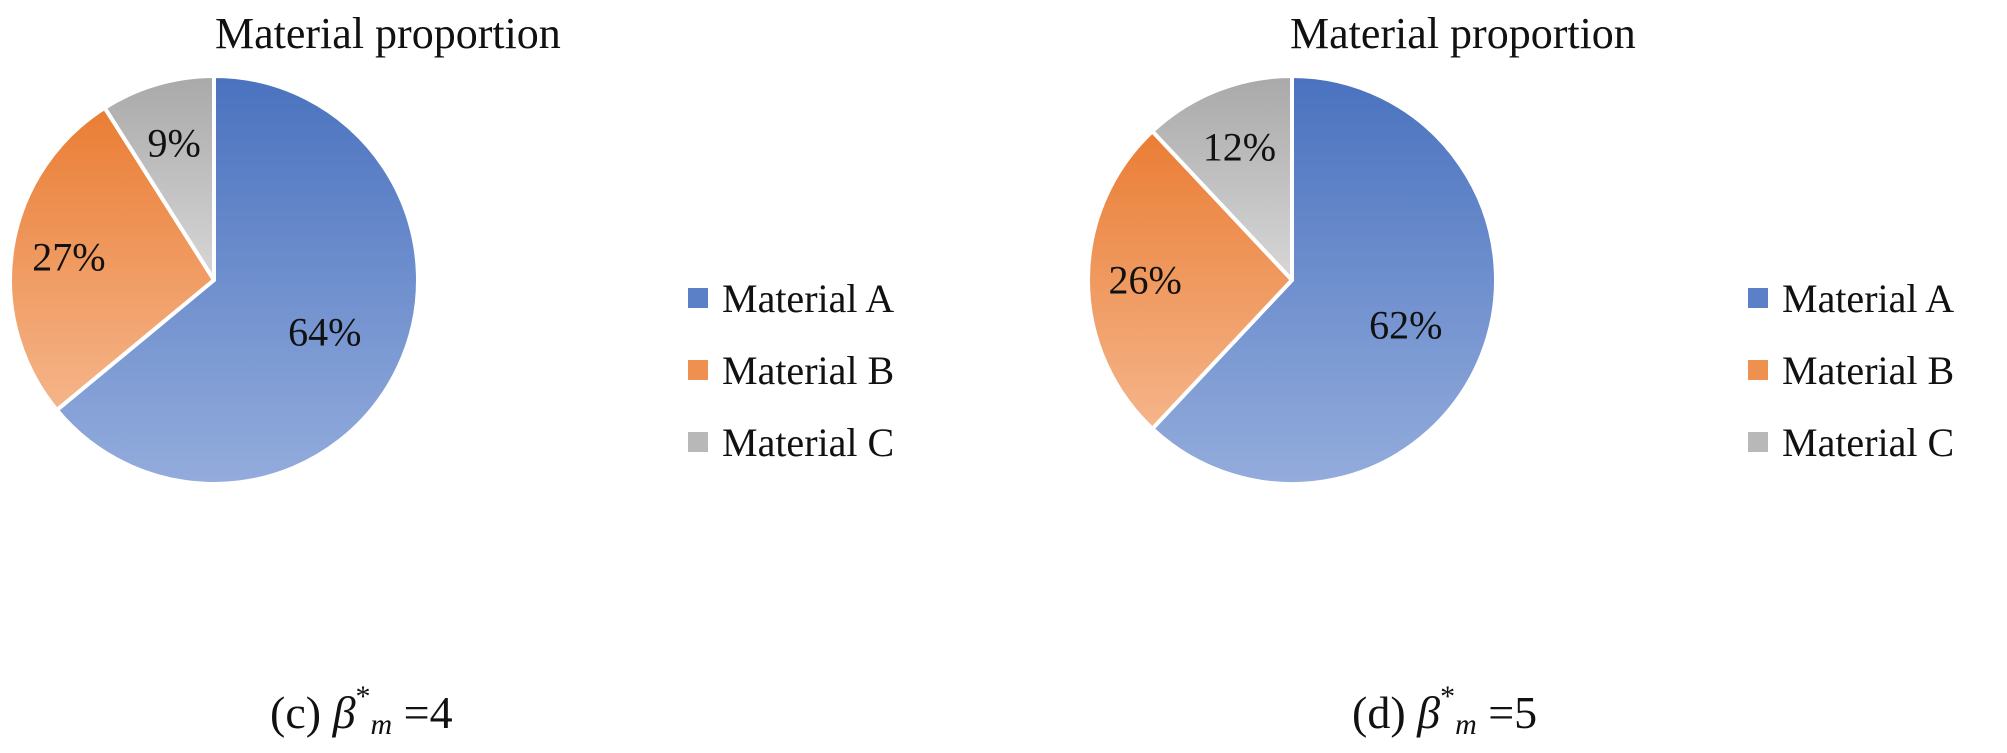 This screenshot has width=2007, height=753. What do you see at coordinates (1385, 712) in the screenshot?
I see `caption-prefix: (d)` at bounding box center [1385, 712].